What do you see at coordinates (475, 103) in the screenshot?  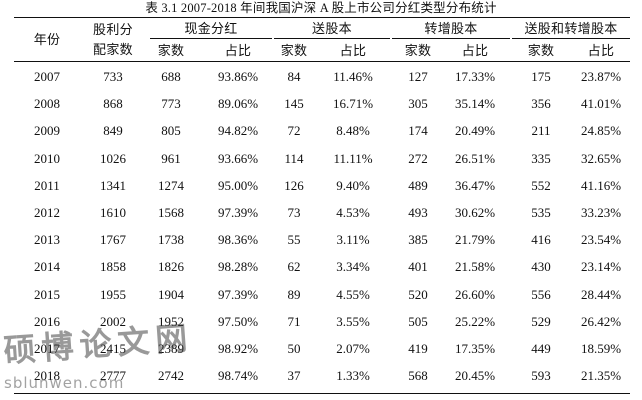 I see `table-cell-r1-c7: 35.14%` at bounding box center [475, 103].